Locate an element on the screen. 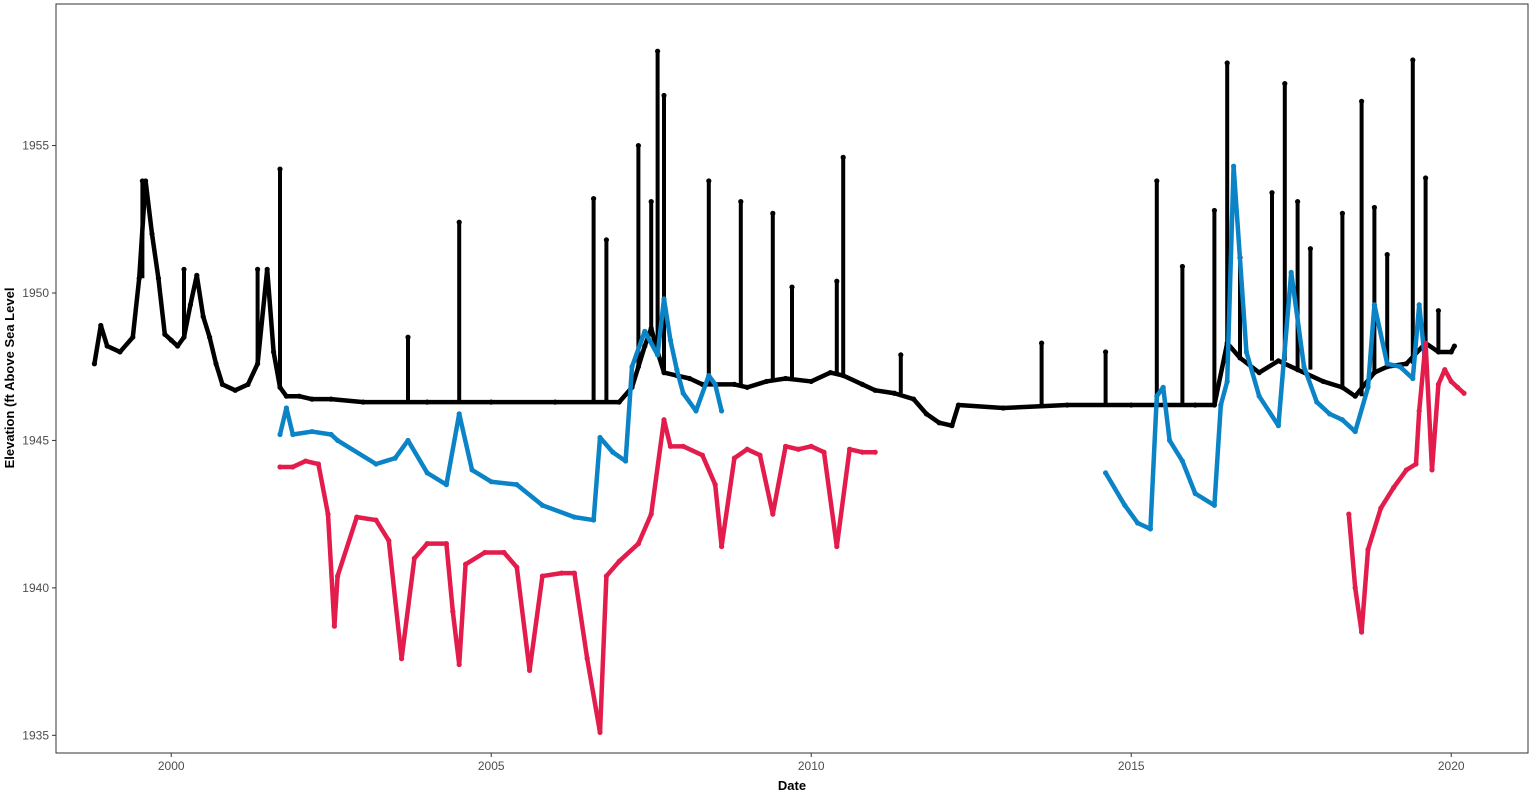 The width and height of the screenshot is (1533, 796). data-point is located at coordinates (875, 452).